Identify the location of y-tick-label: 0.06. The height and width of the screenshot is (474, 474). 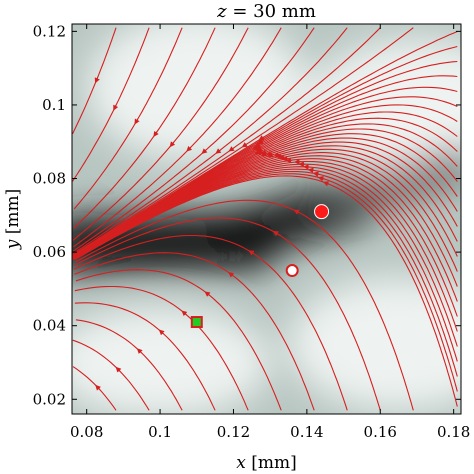
(49, 252).